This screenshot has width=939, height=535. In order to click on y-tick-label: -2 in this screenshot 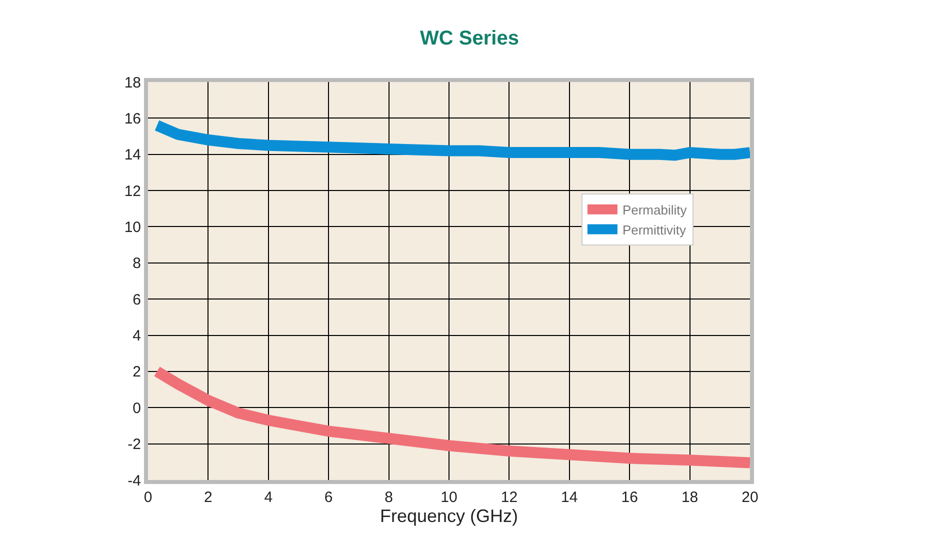, I will do `click(134, 445)`.